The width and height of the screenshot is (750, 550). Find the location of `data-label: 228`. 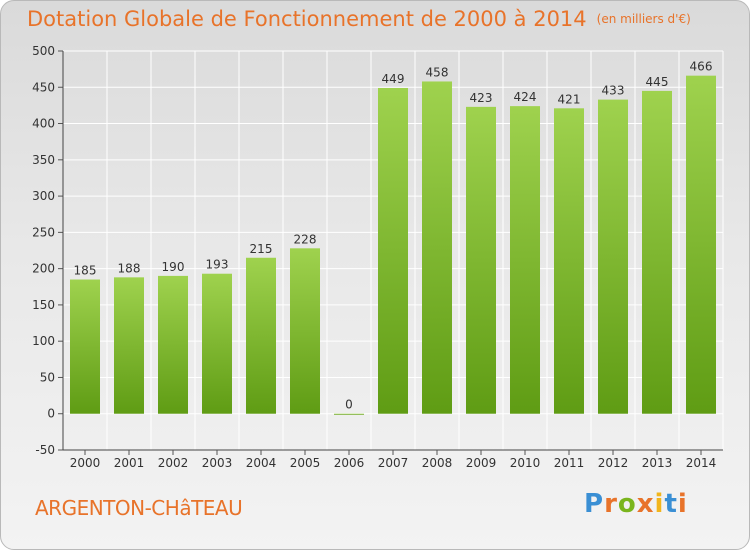

data-label: 228 is located at coordinates (305, 239).